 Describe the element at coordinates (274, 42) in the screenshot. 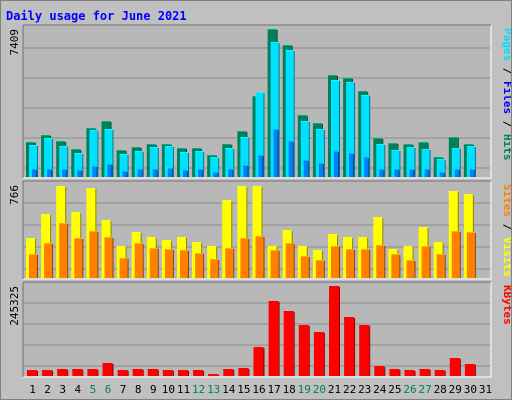

I see `bar-files-day-17-highlight` at that location.